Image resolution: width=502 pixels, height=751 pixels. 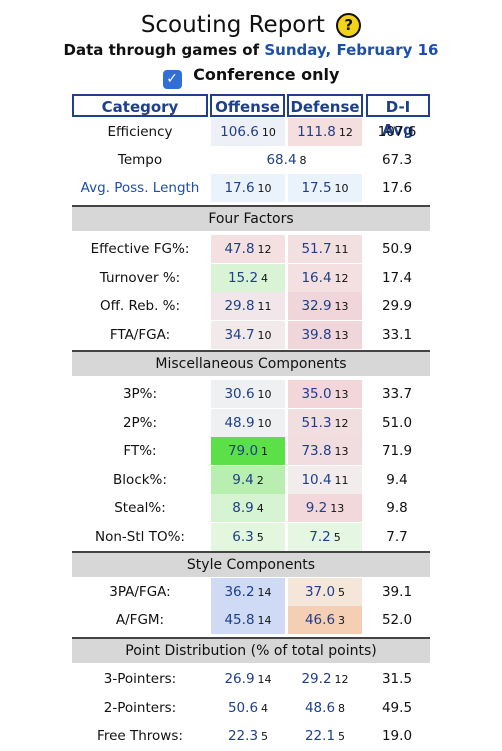 I want to click on page-title: Scouting Report ?, so click(x=251, y=27).